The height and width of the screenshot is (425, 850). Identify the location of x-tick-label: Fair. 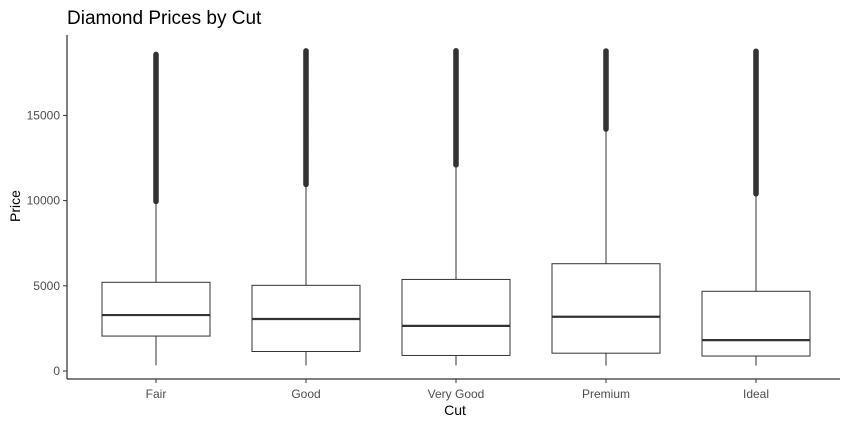
(156, 394).